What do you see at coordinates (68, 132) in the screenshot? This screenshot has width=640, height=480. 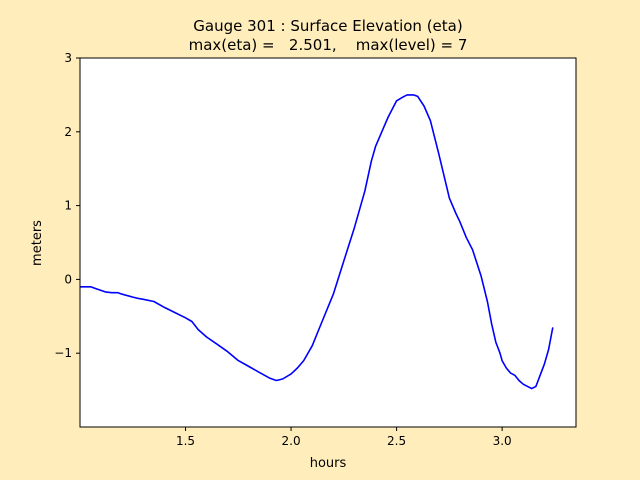 I see `y-tick-label: 2` at bounding box center [68, 132].